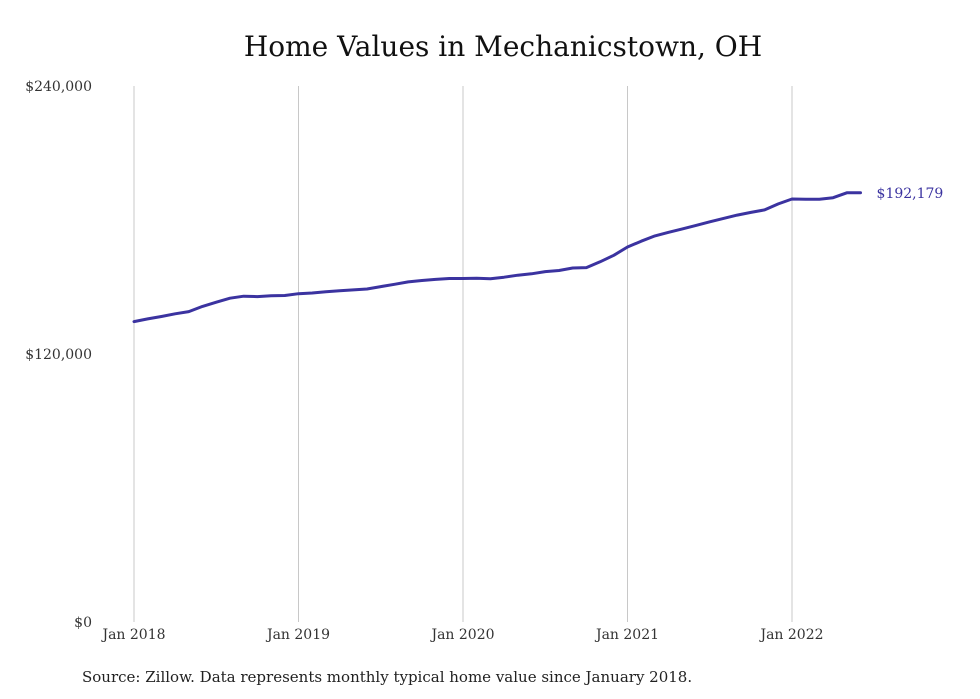  Describe the element at coordinates (83, 623) in the screenshot. I see `y-tick-label: $0` at that location.